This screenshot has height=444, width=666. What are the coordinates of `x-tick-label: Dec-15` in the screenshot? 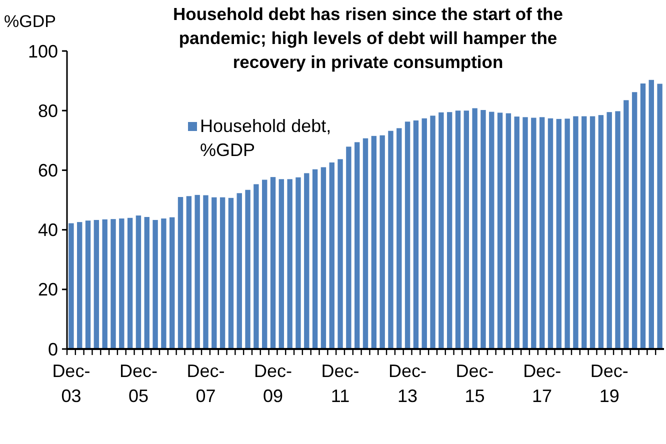 It's located at (475, 383).